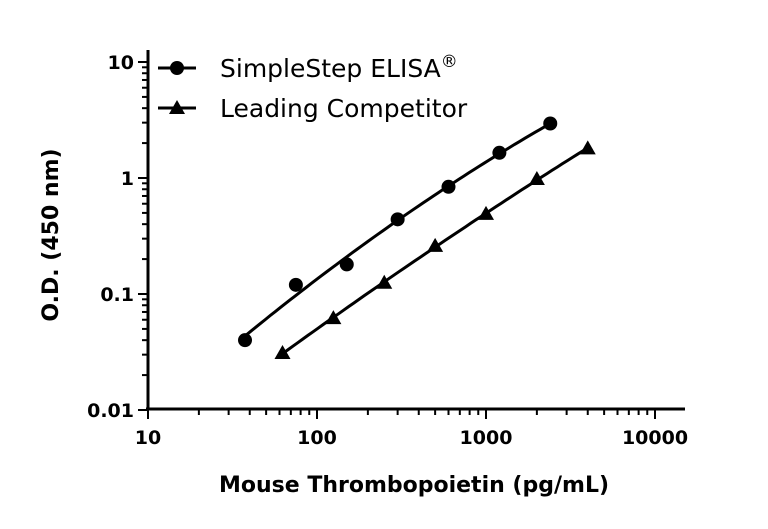 The width and height of the screenshot is (768, 529). What do you see at coordinates (177, 68) in the screenshot?
I see `legend-marker-circle` at bounding box center [177, 68].